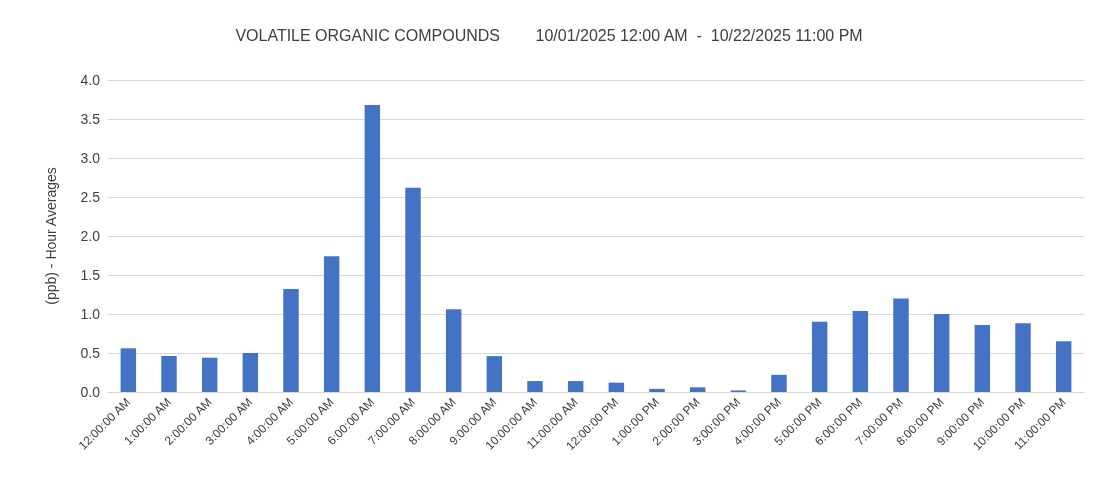  I want to click on y-tick-label: 1.5, so click(90, 275).